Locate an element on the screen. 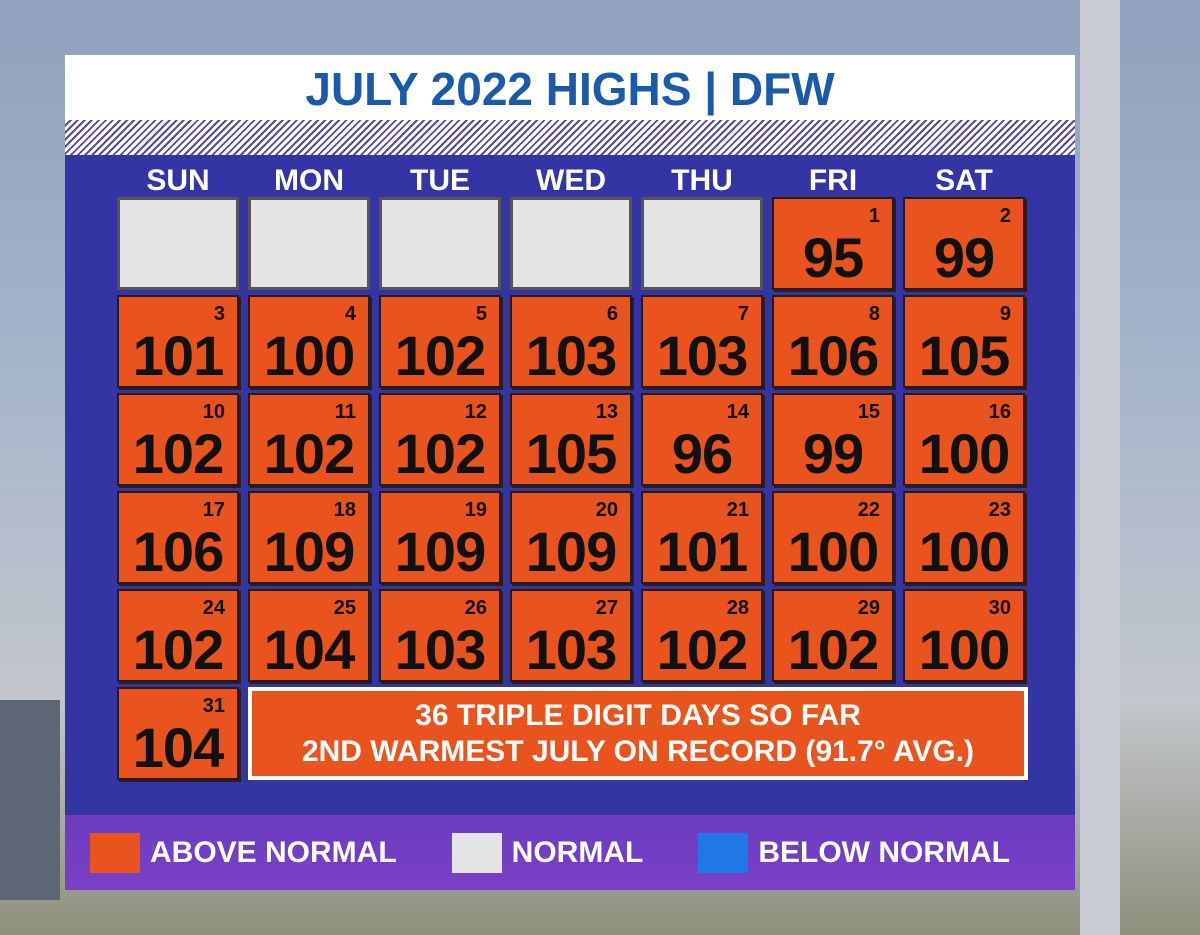 The height and width of the screenshot is (935, 1200). legend-label: ABOVE NORMAL is located at coordinates (273, 852).